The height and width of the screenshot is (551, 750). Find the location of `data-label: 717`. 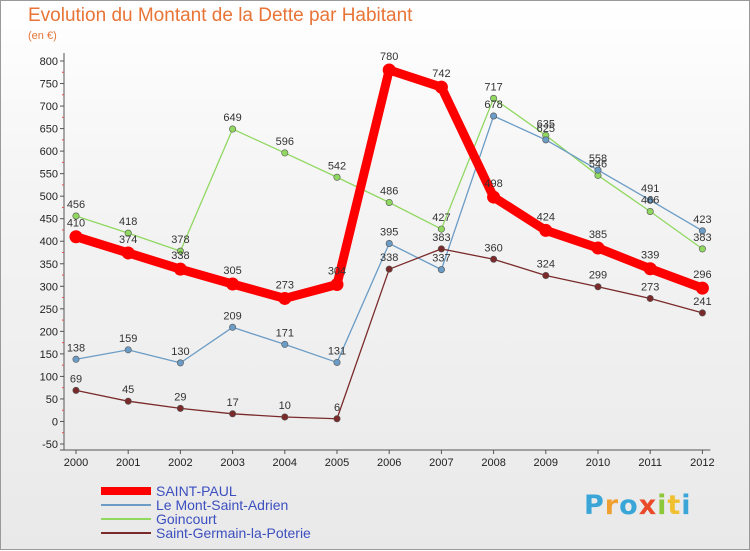

data-label: 717 is located at coordinates (493, 87).